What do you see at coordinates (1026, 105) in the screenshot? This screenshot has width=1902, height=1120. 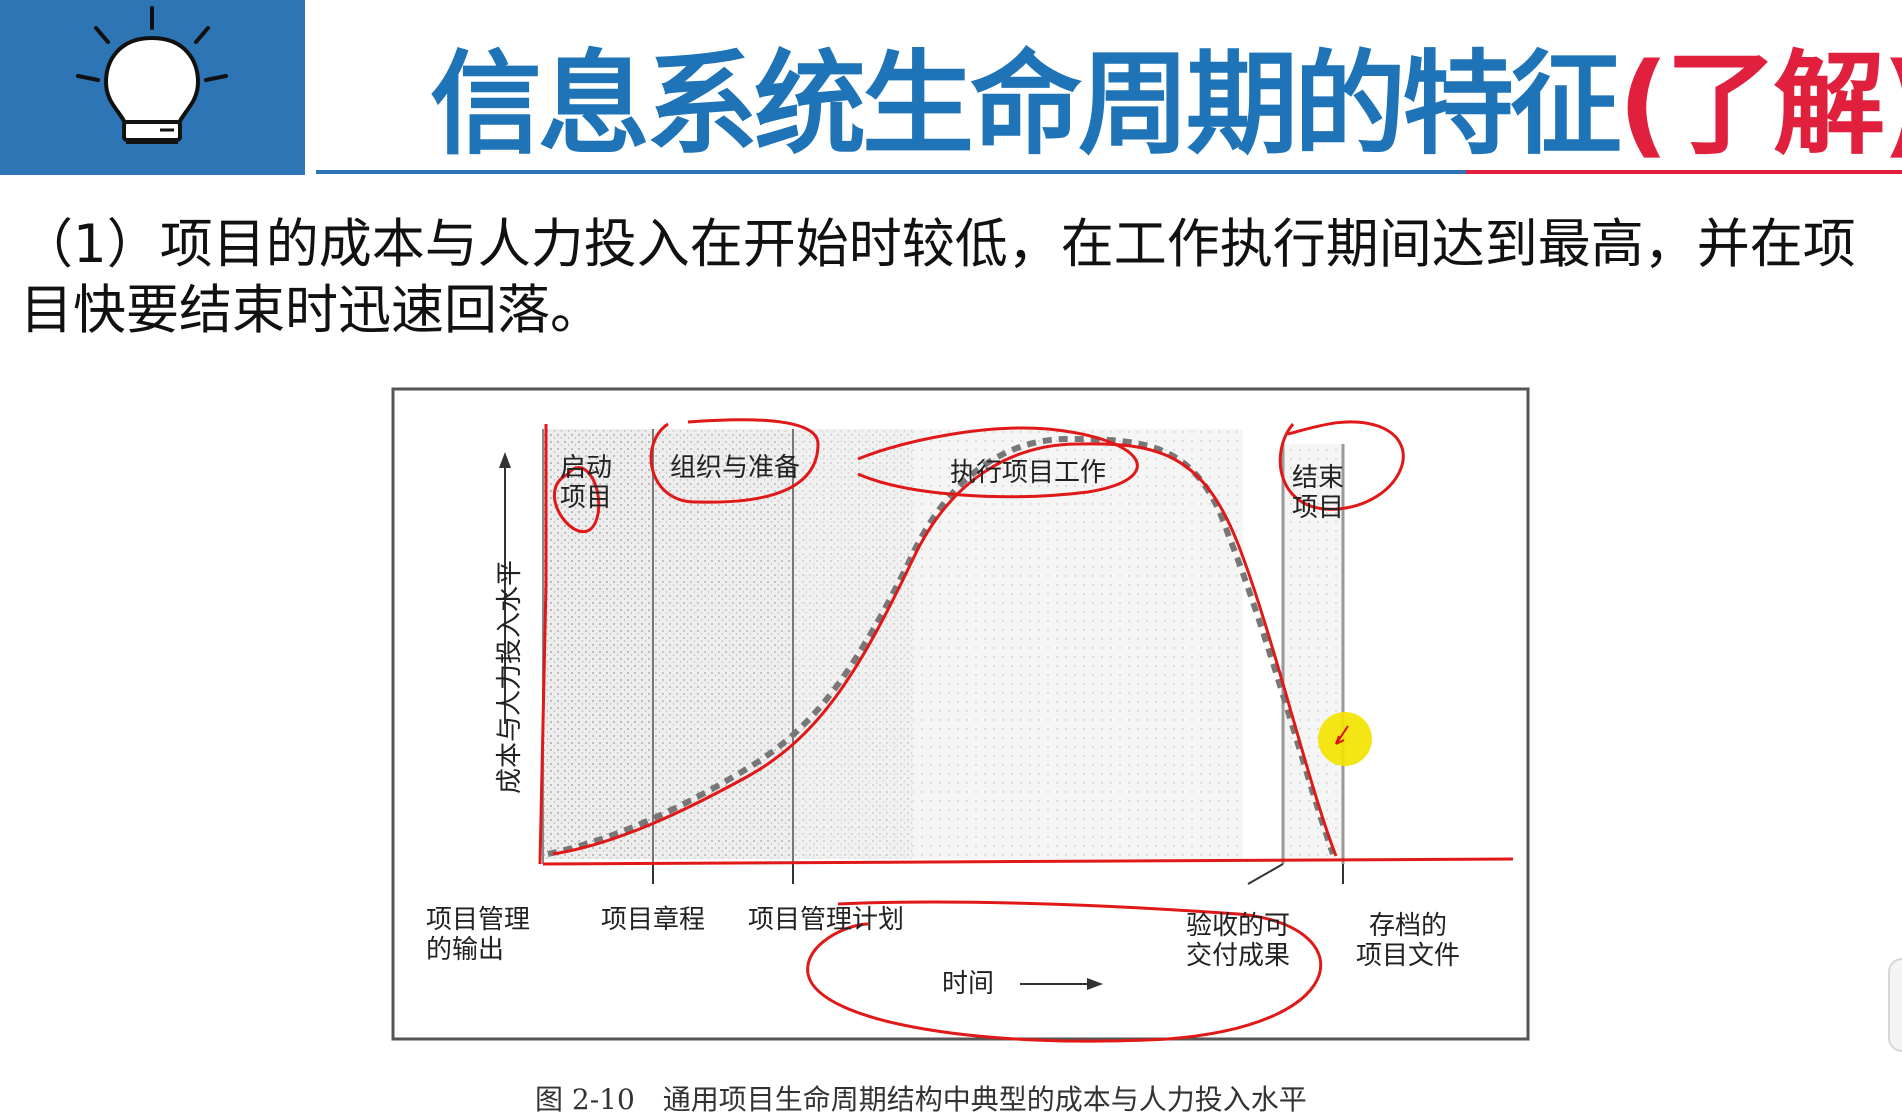 I see `title-main: 信息系统生命周期的特征` at bounding box center [1026, 105].